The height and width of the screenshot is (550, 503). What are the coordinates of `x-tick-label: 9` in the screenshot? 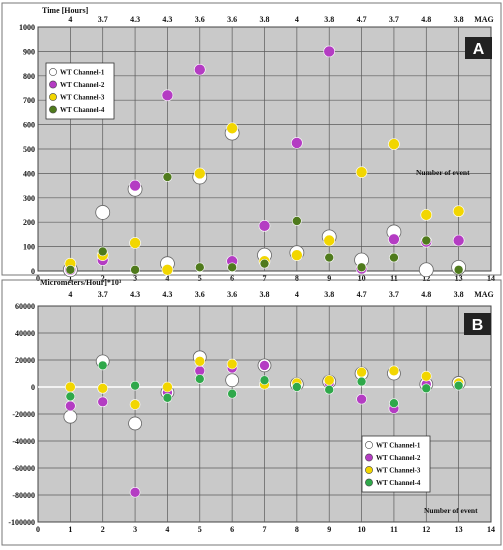 It's located at (329, 529).